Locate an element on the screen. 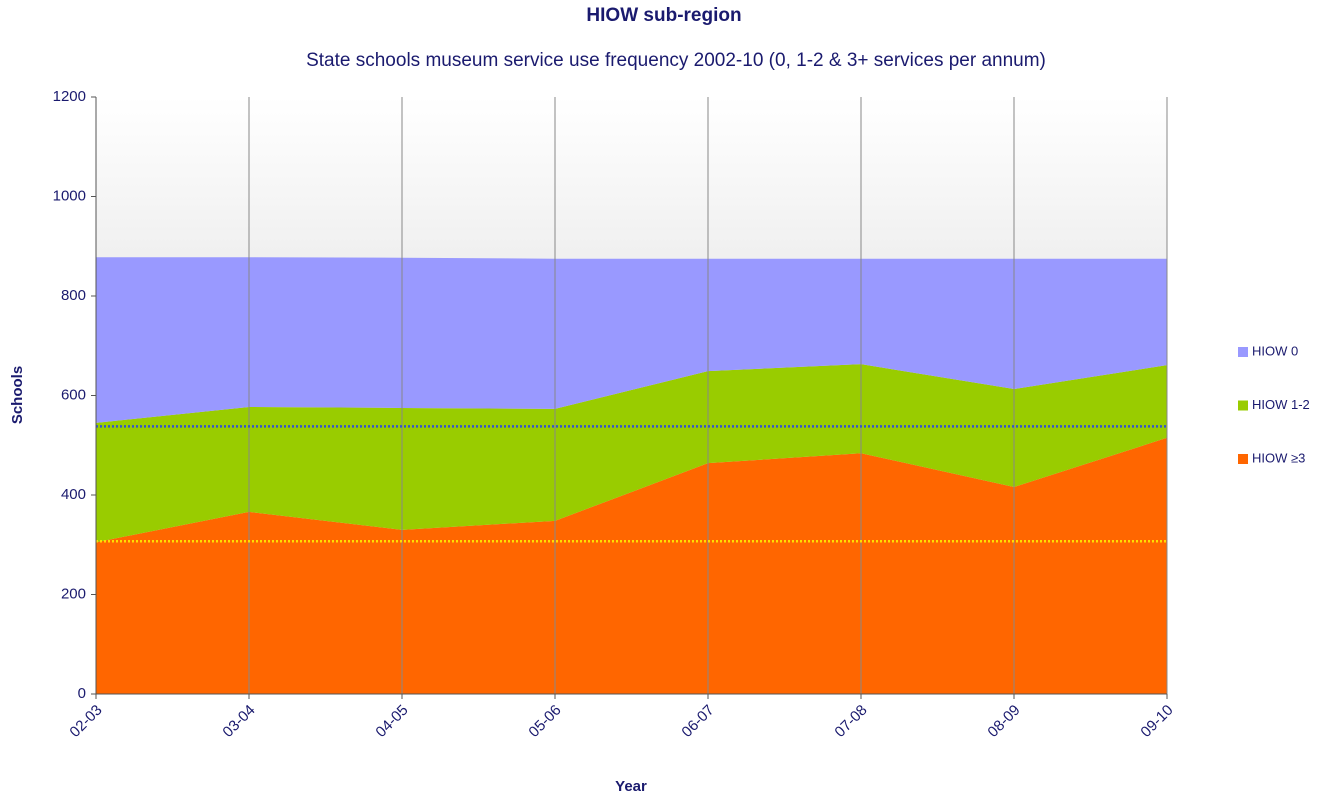  chart-title: HIOW sub-region is located at coordinates (663, 15).